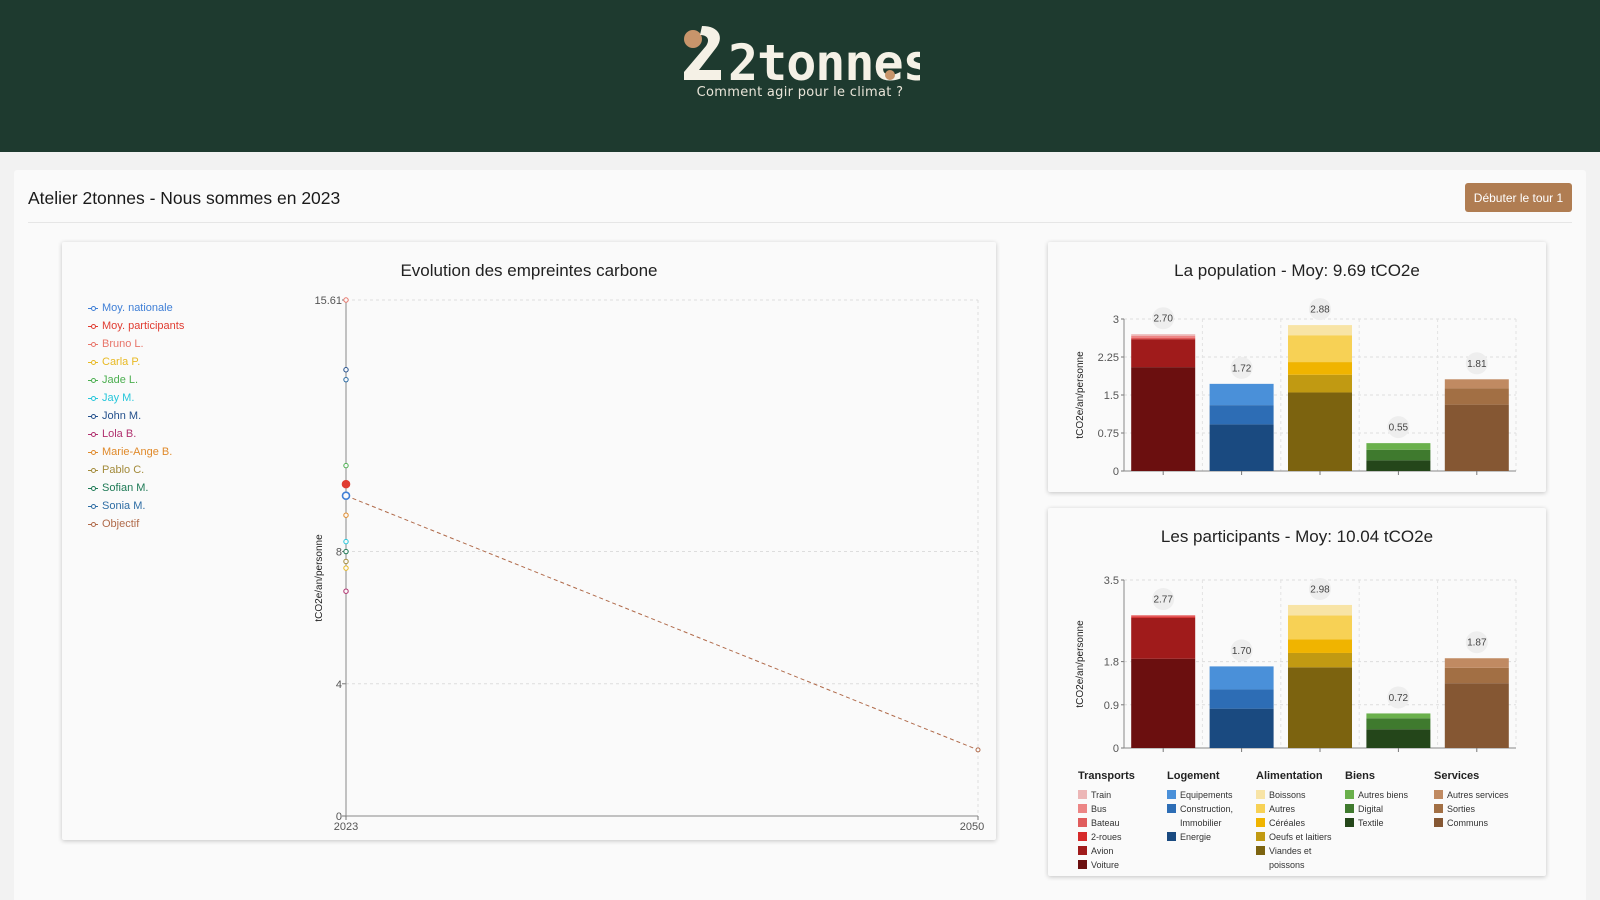 The image size is (1600, 900). Describe the element at coordinates (1371, 809) in the screenshot. I see `legend-label: Digital` at that location.